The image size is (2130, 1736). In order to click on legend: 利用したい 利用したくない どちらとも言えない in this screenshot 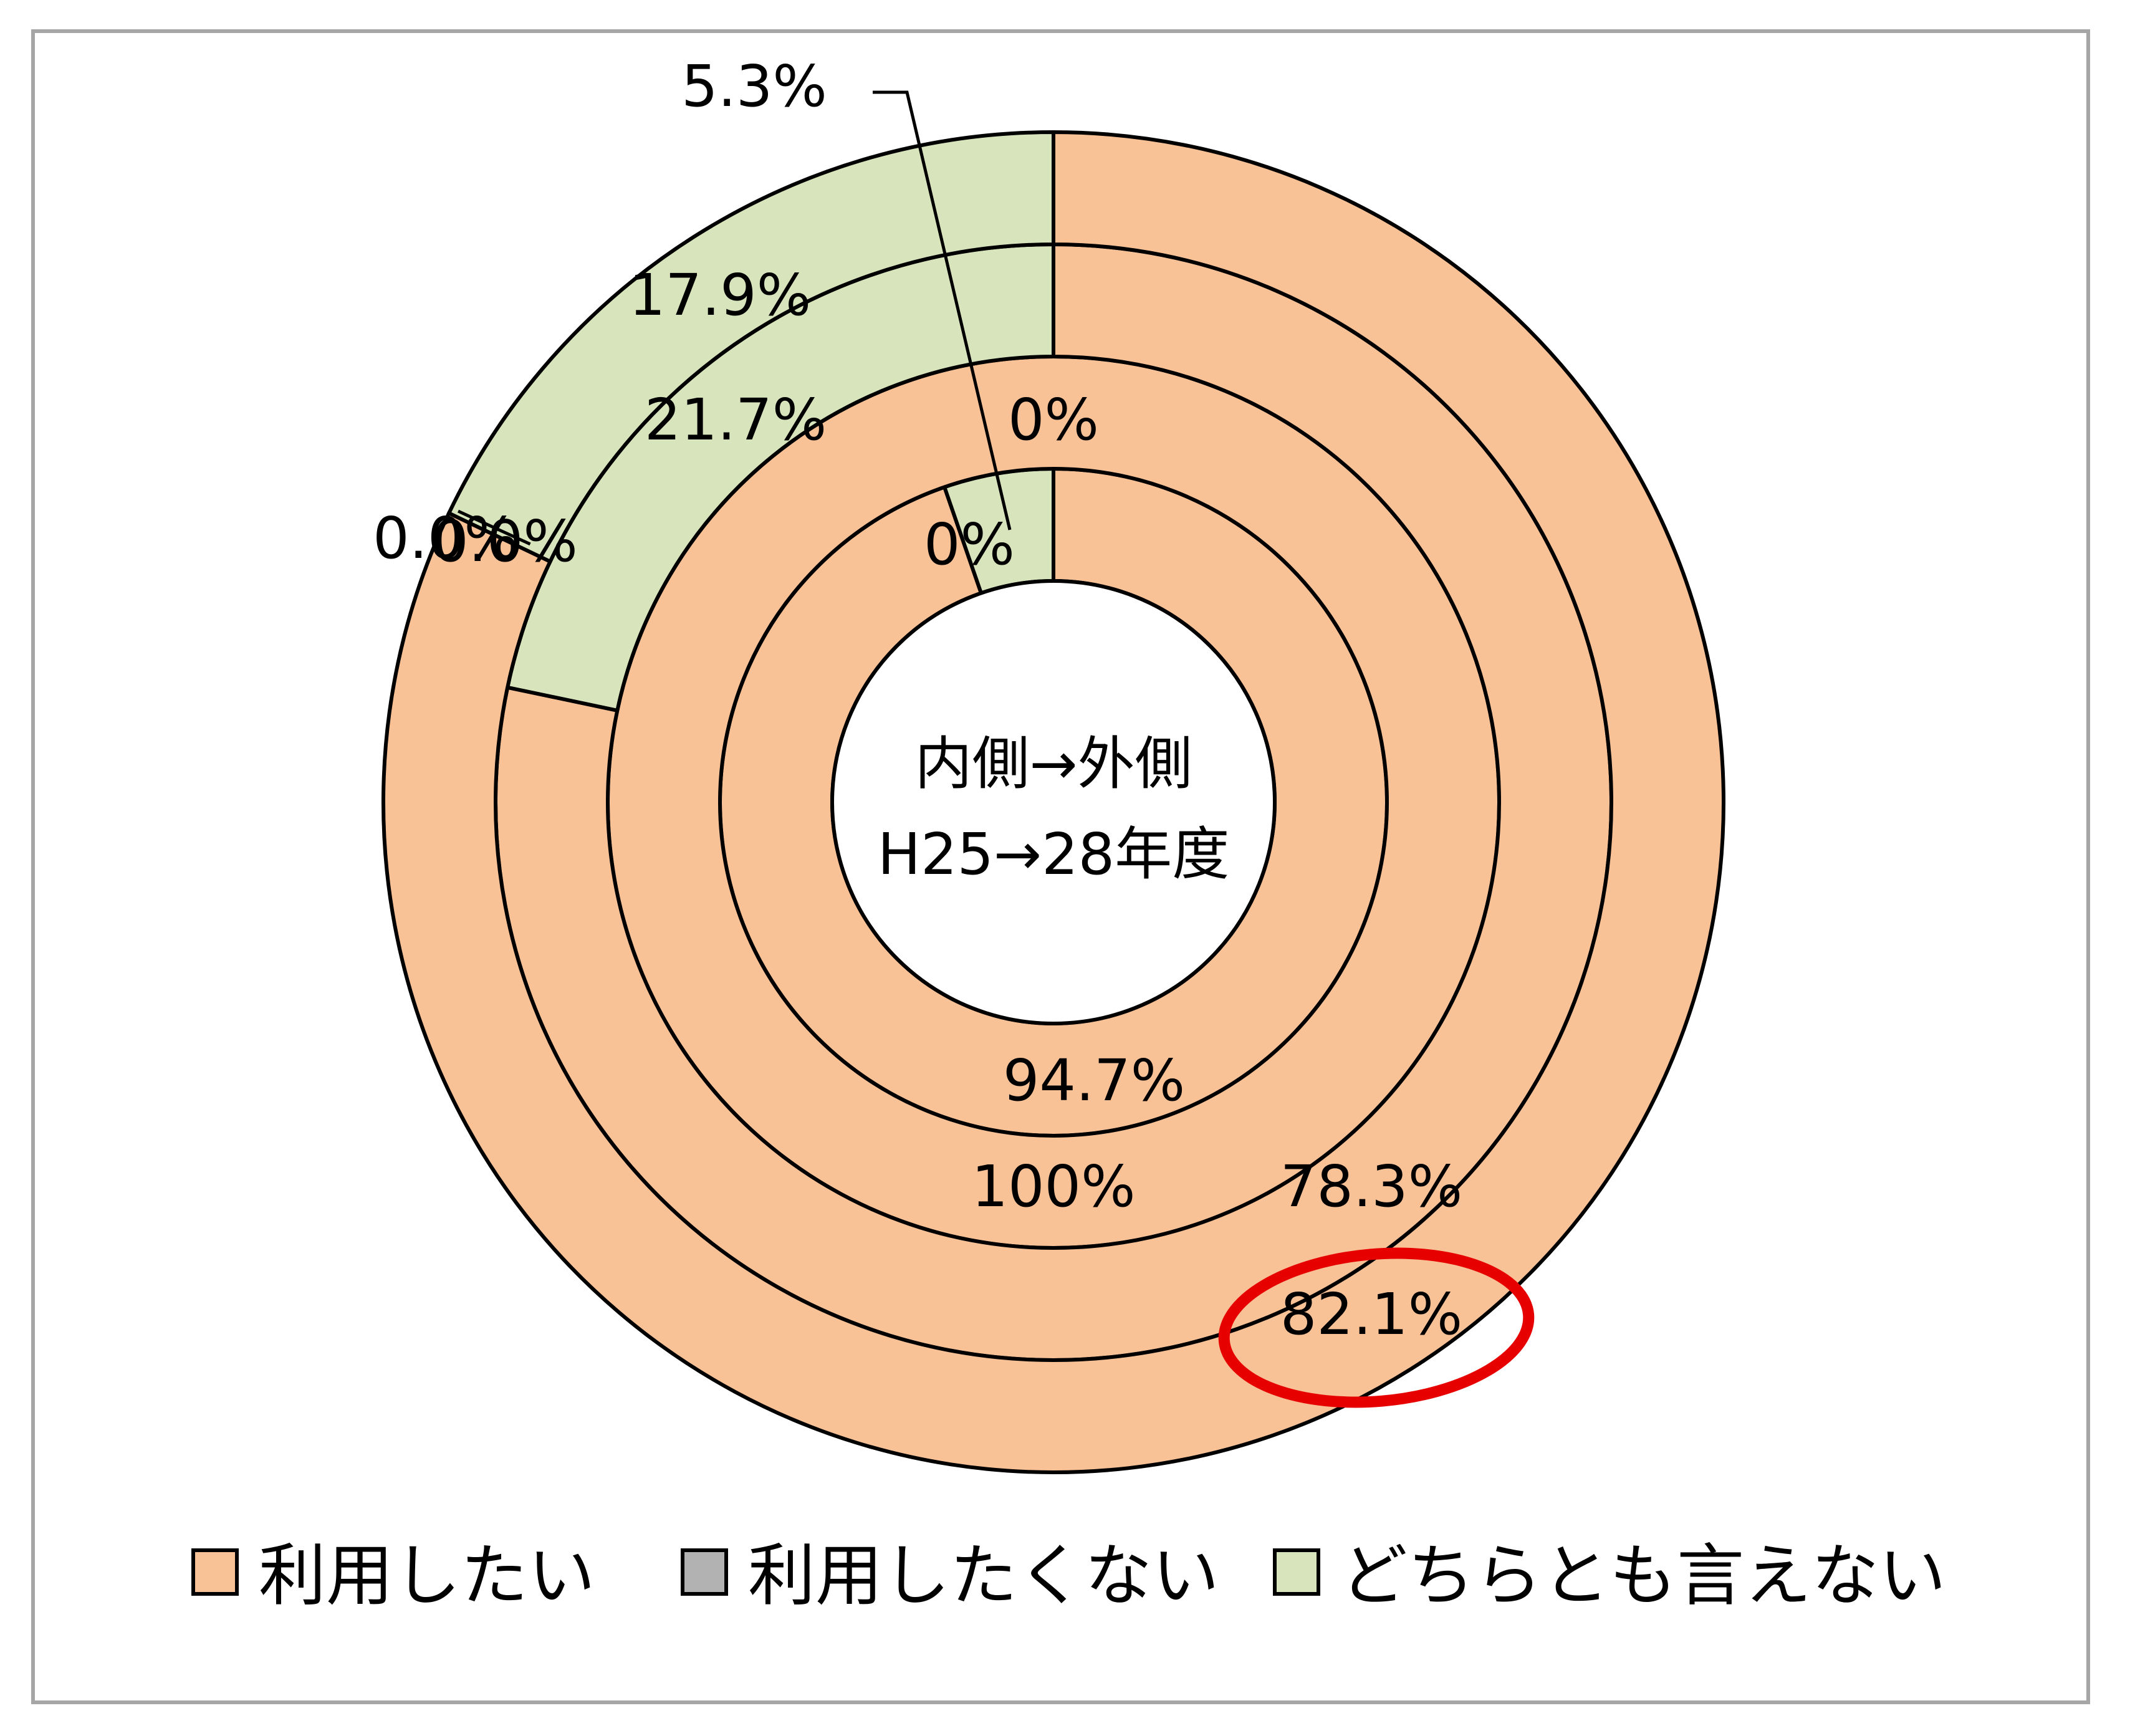, I will do `click(1068, 1576)`.